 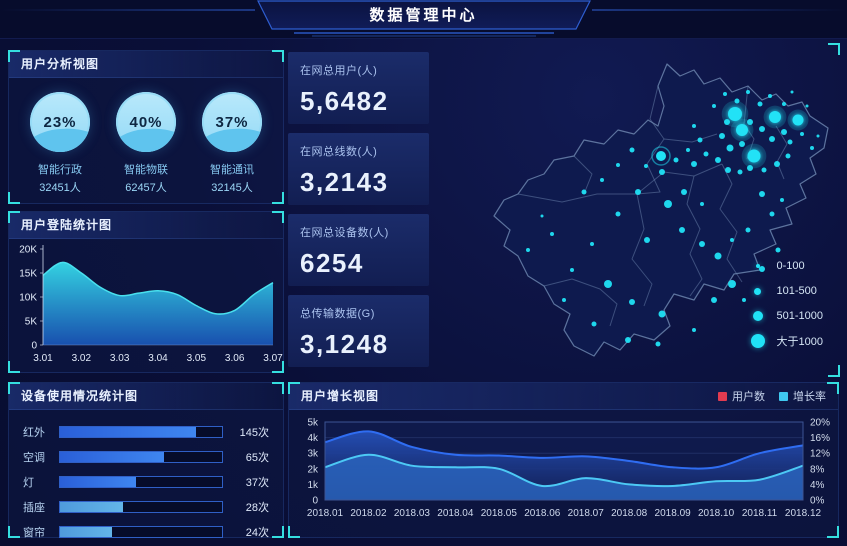 I want to click on gauge-count: 32145人, so click(x=232, y=188).